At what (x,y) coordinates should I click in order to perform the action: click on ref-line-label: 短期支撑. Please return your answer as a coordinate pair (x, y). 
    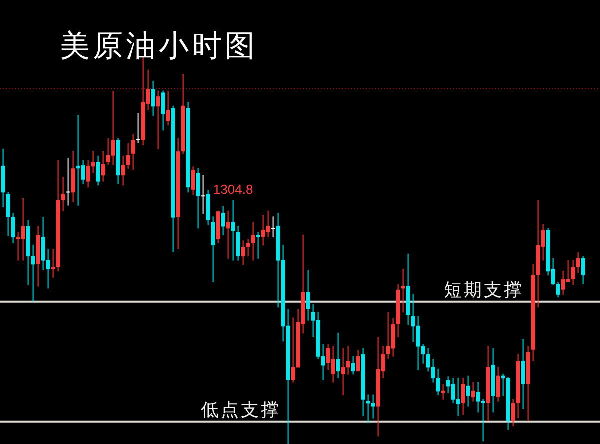
    Looking at the image, I should click on (484, 290).